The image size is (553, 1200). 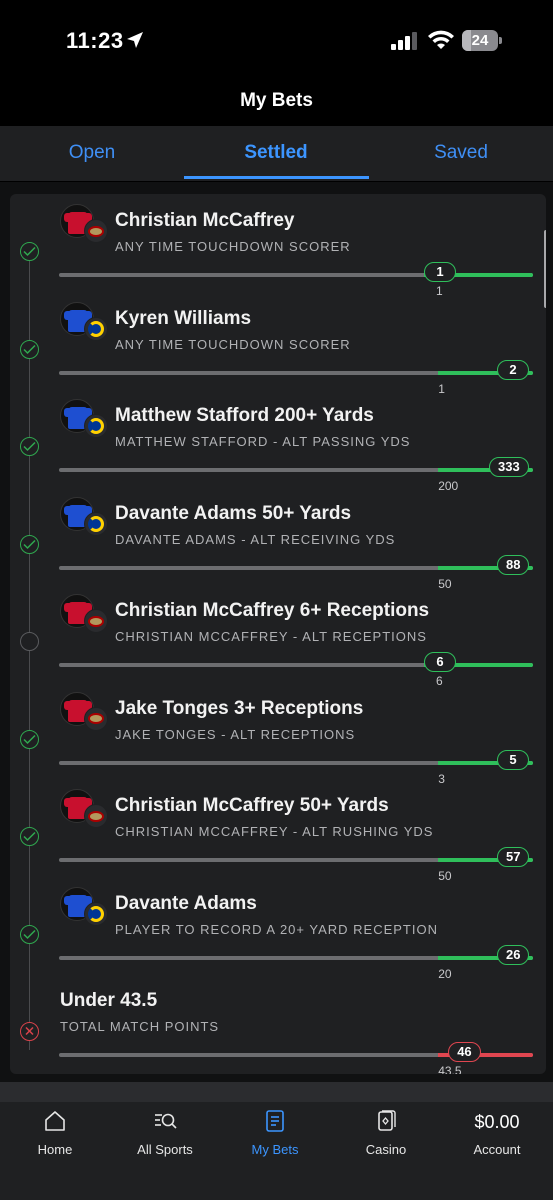 I want to click on leg-title: Davante Adams, so click(x=186, y=903).